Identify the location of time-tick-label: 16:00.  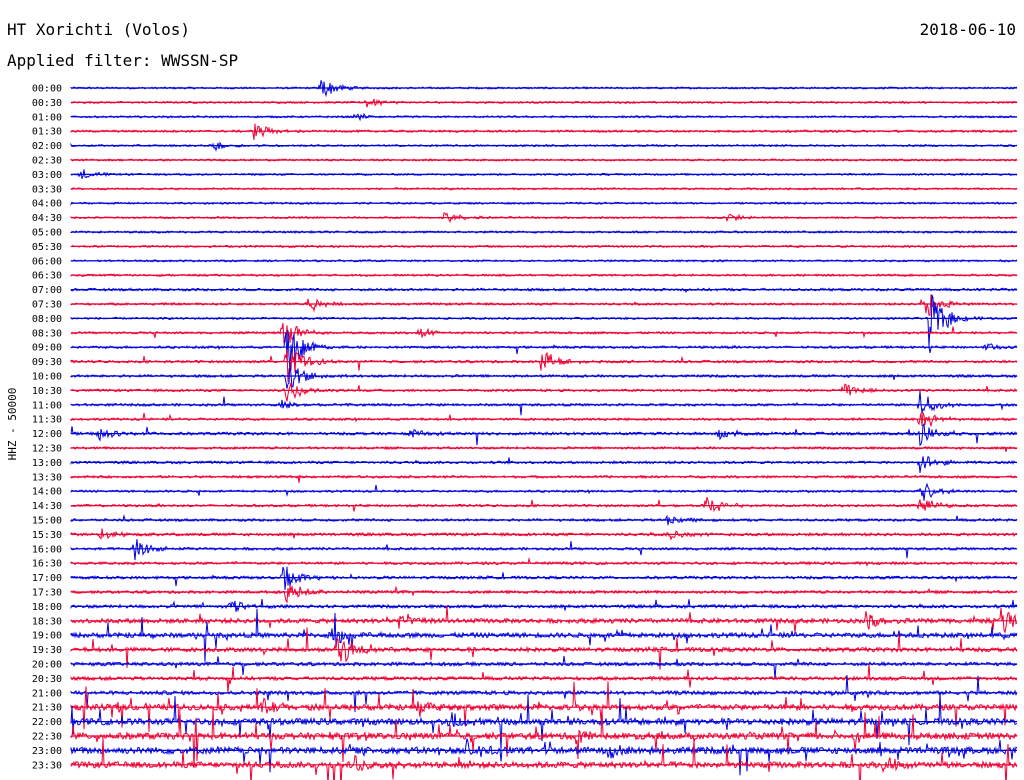
(47, 549).